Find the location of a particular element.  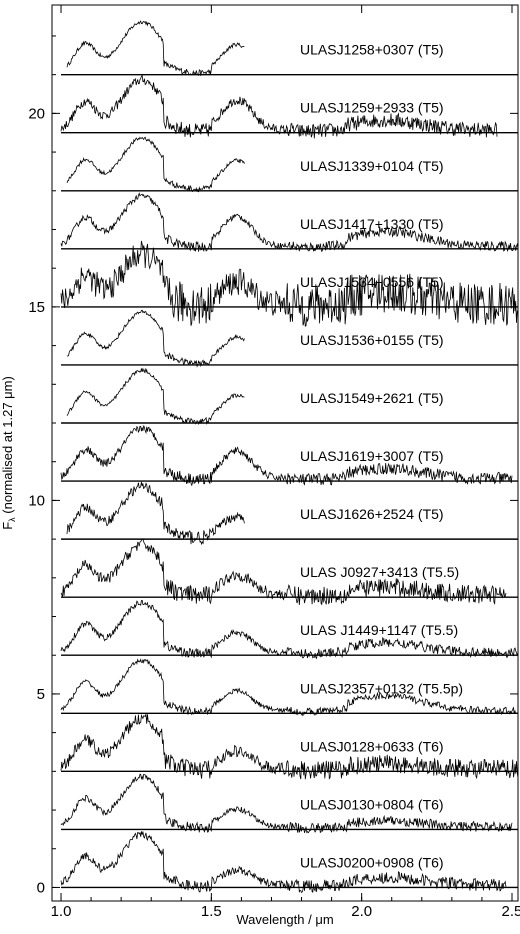

spectrum-label: ULAS J0927+3413 (T5.5) is located at coordinates (379, 572).